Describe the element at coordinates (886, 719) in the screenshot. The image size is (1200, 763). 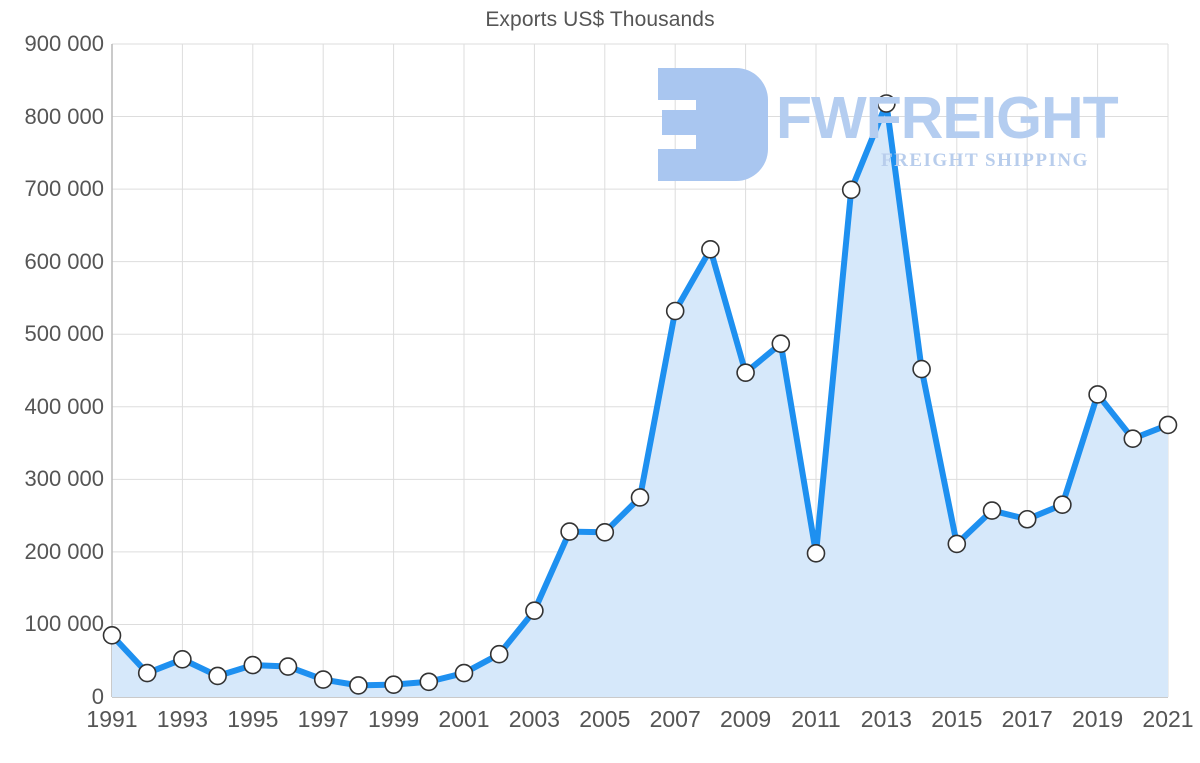
I see `x-axis-tick-label: 2013` at that location.